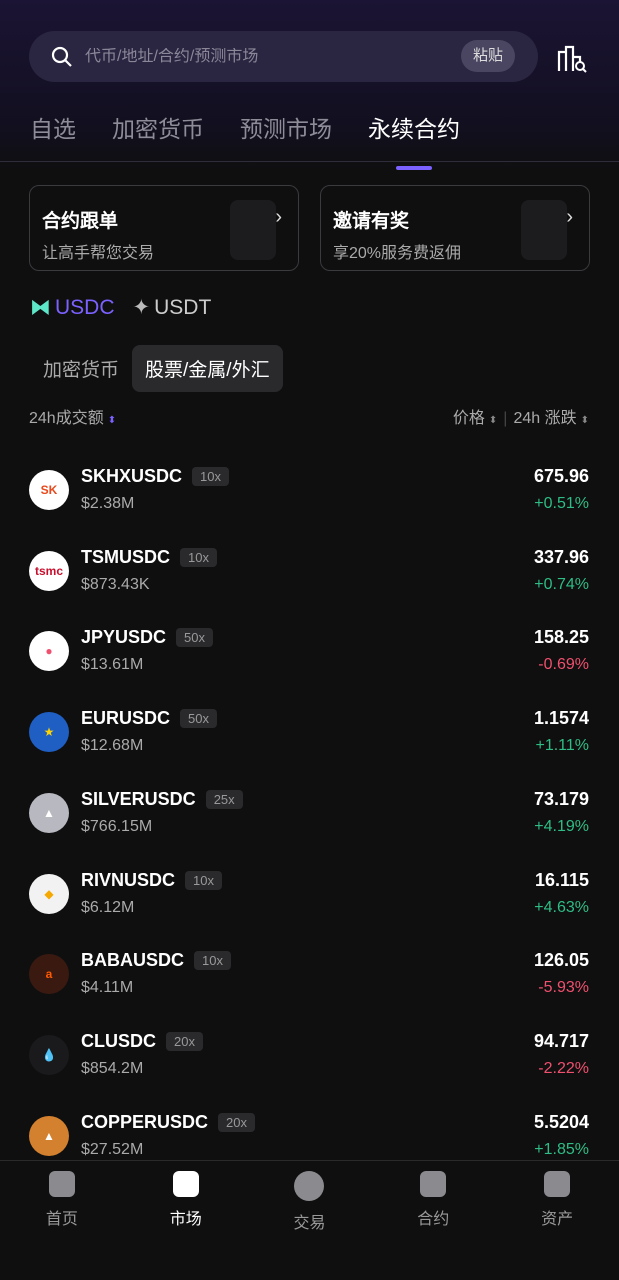 This screenshot has height=1280, width=619. Describe the element at coordinates (164, 228) in the screenshot. I see `copy-trading-card: 合约跟单 让高手帮您交易 ›` at that location.